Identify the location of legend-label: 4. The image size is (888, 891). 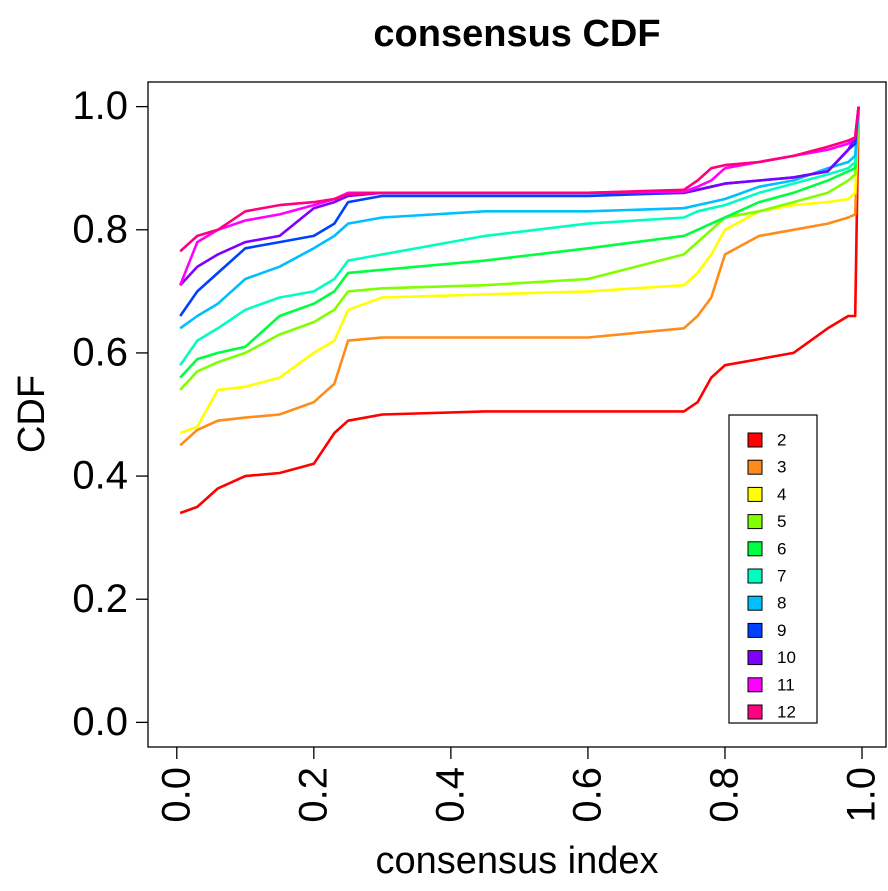
(781, 494).